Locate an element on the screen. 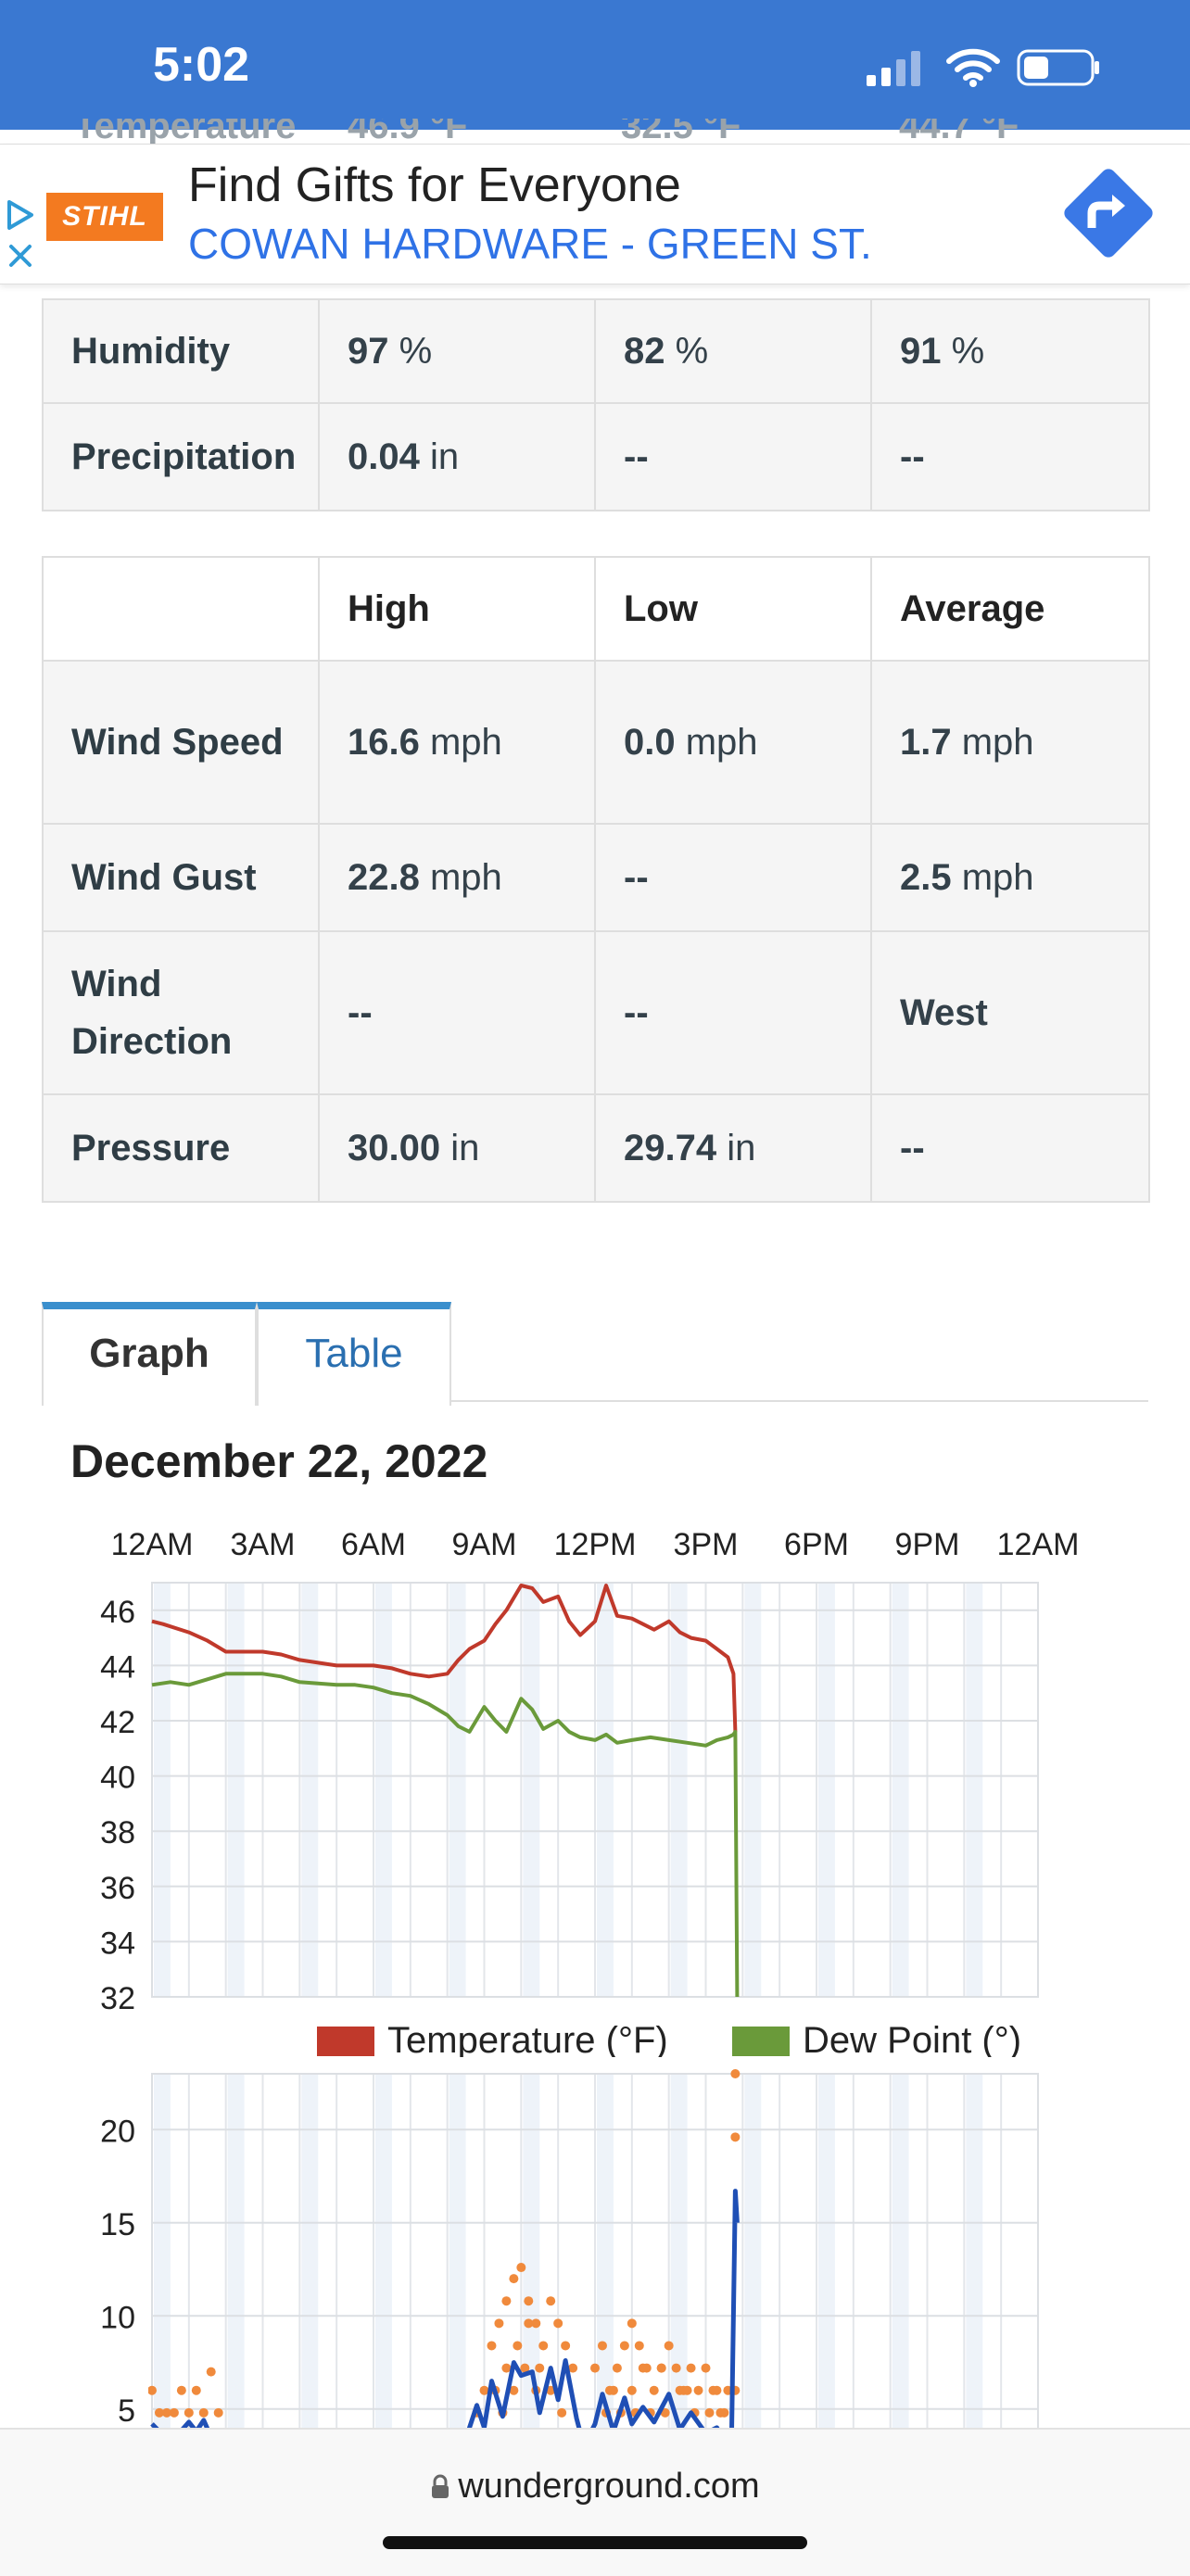 Image resolution: width=1190 pixels, height=2576 pixels. tab-graph: Graph is located at coordinates (149, 1354).